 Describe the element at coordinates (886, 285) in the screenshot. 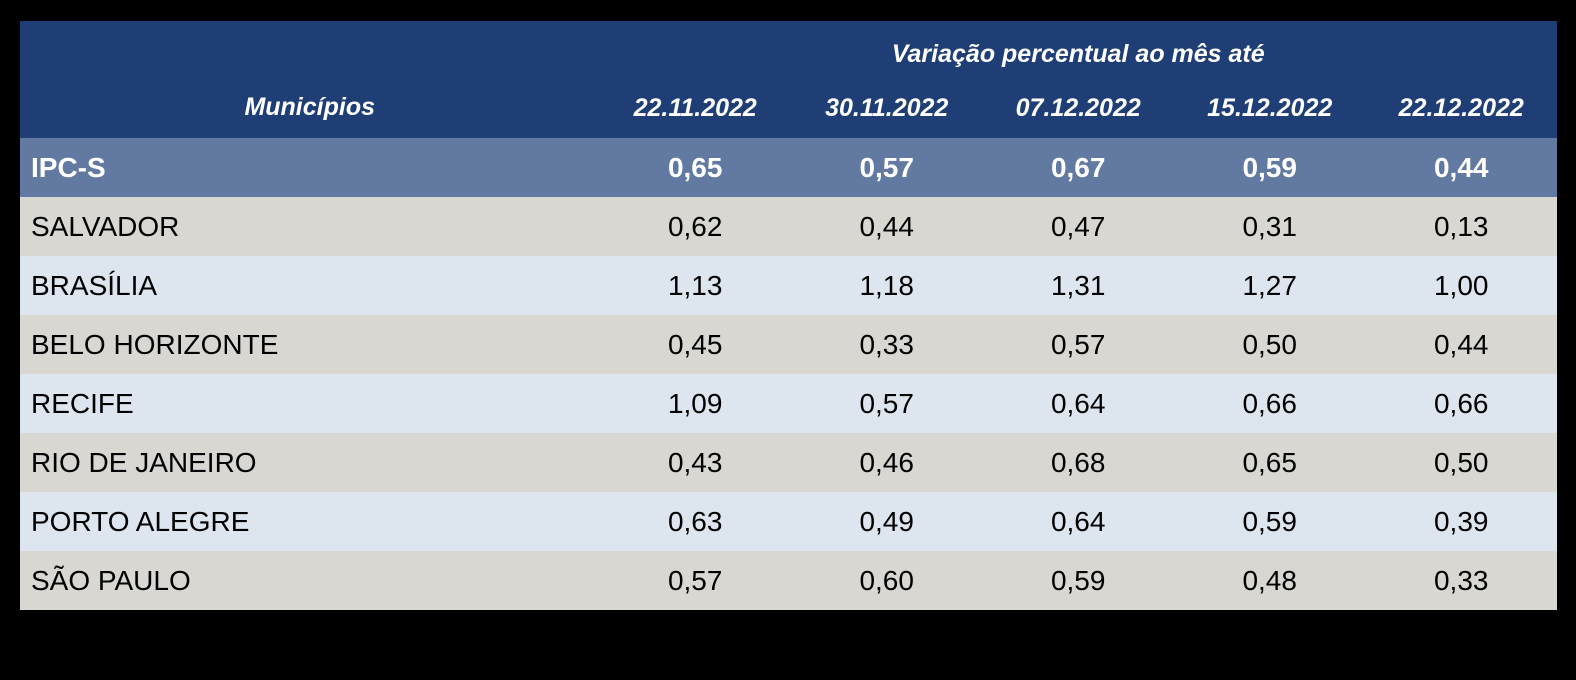

I see `value-cell: 1,18` at that location.